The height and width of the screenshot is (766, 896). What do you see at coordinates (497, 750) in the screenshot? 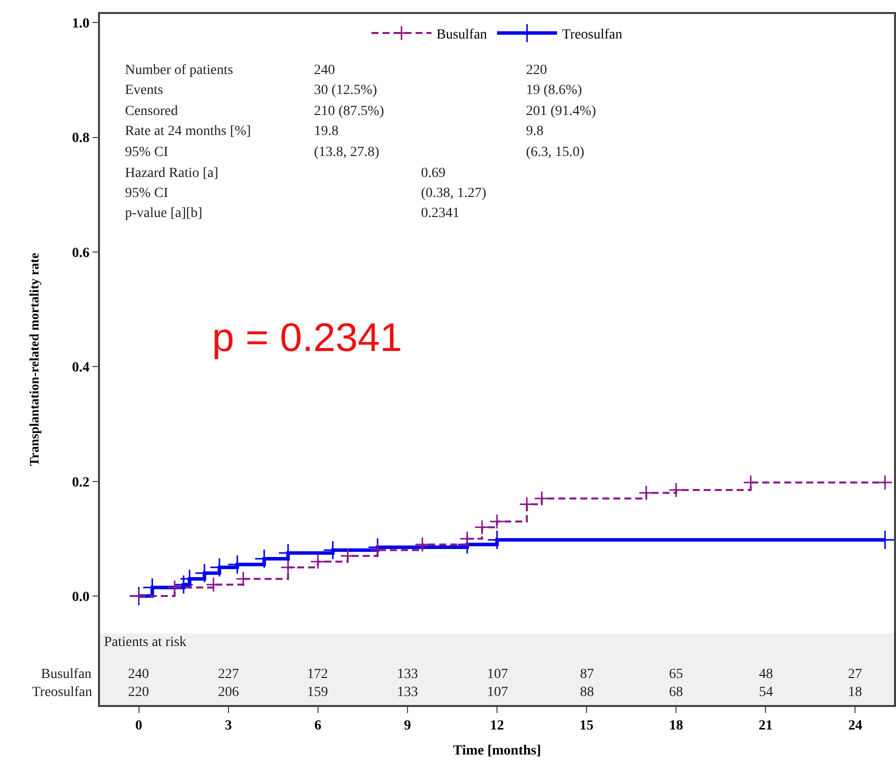
I see `x-axis-title: Time [months]` at bounding box center [497, 750].